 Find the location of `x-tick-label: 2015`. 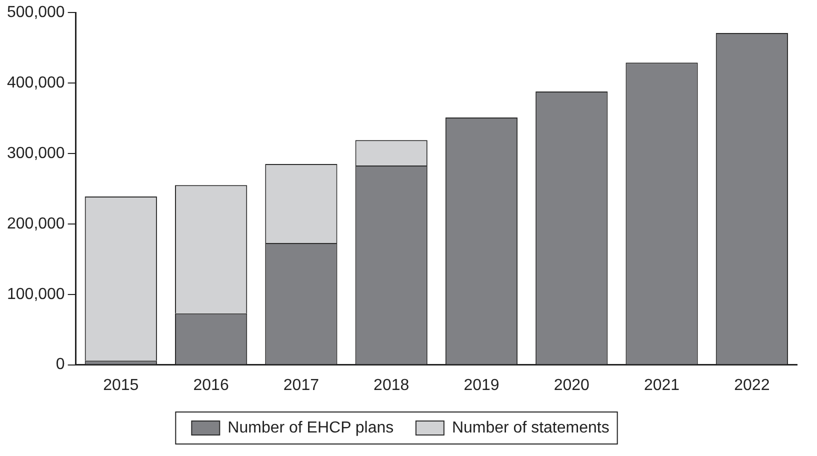

x-tick-label: 2015 is located at coordinates (121, 385).